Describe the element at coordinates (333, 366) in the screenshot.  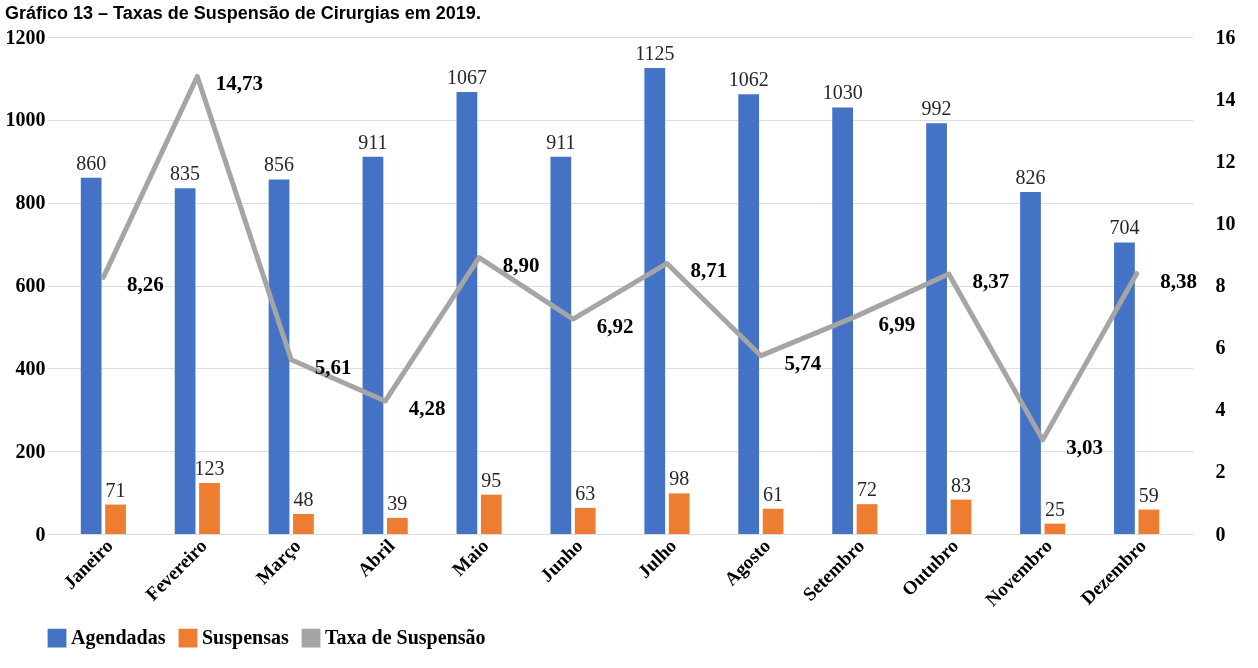
I see `data-label: 5,61` at that location.